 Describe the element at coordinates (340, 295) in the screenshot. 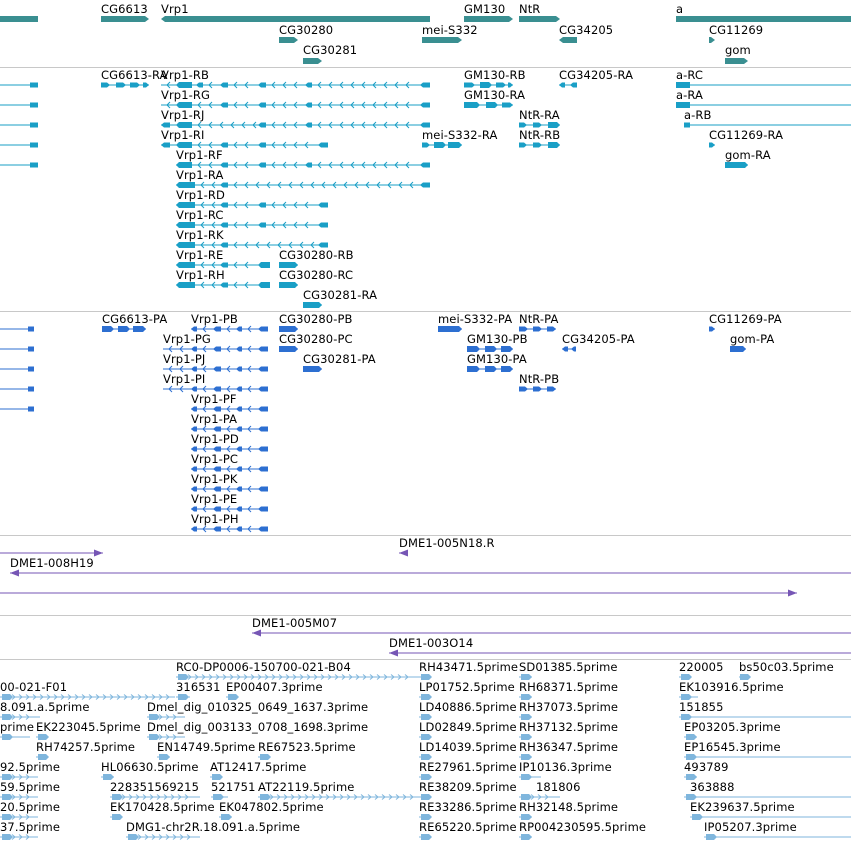

I see `feature-label: CG30281-RA` at that location.